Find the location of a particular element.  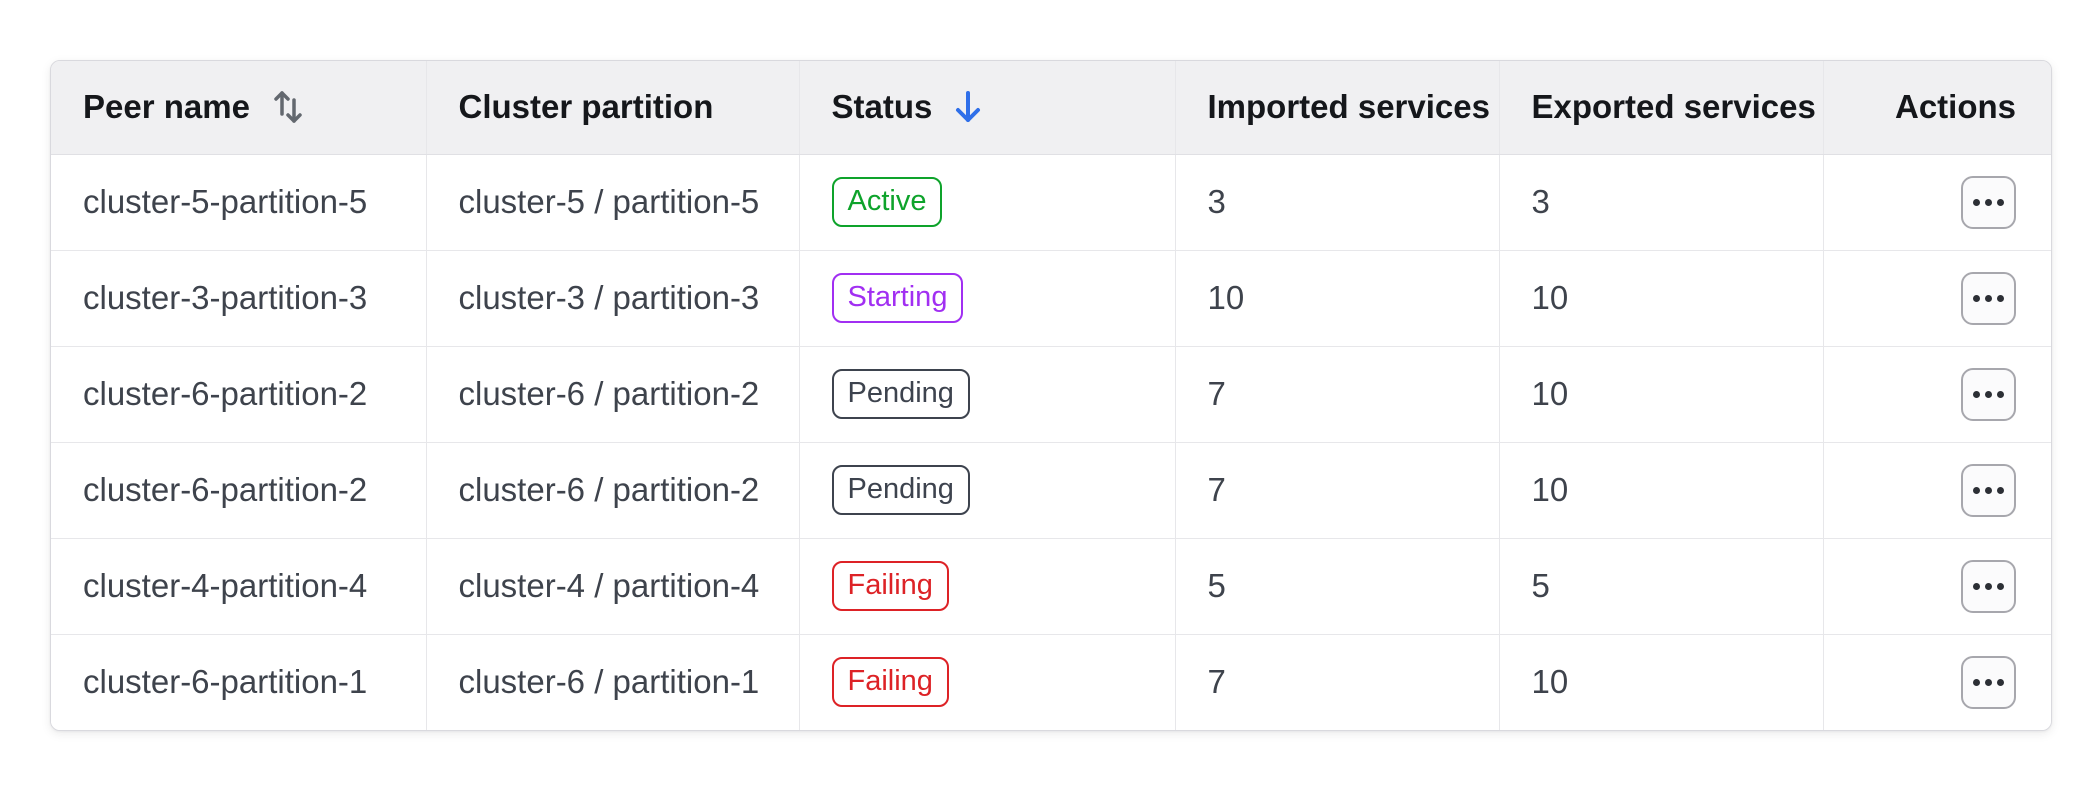

header-row: Peer name Cluster partition is located at coordinates (1051, 108).